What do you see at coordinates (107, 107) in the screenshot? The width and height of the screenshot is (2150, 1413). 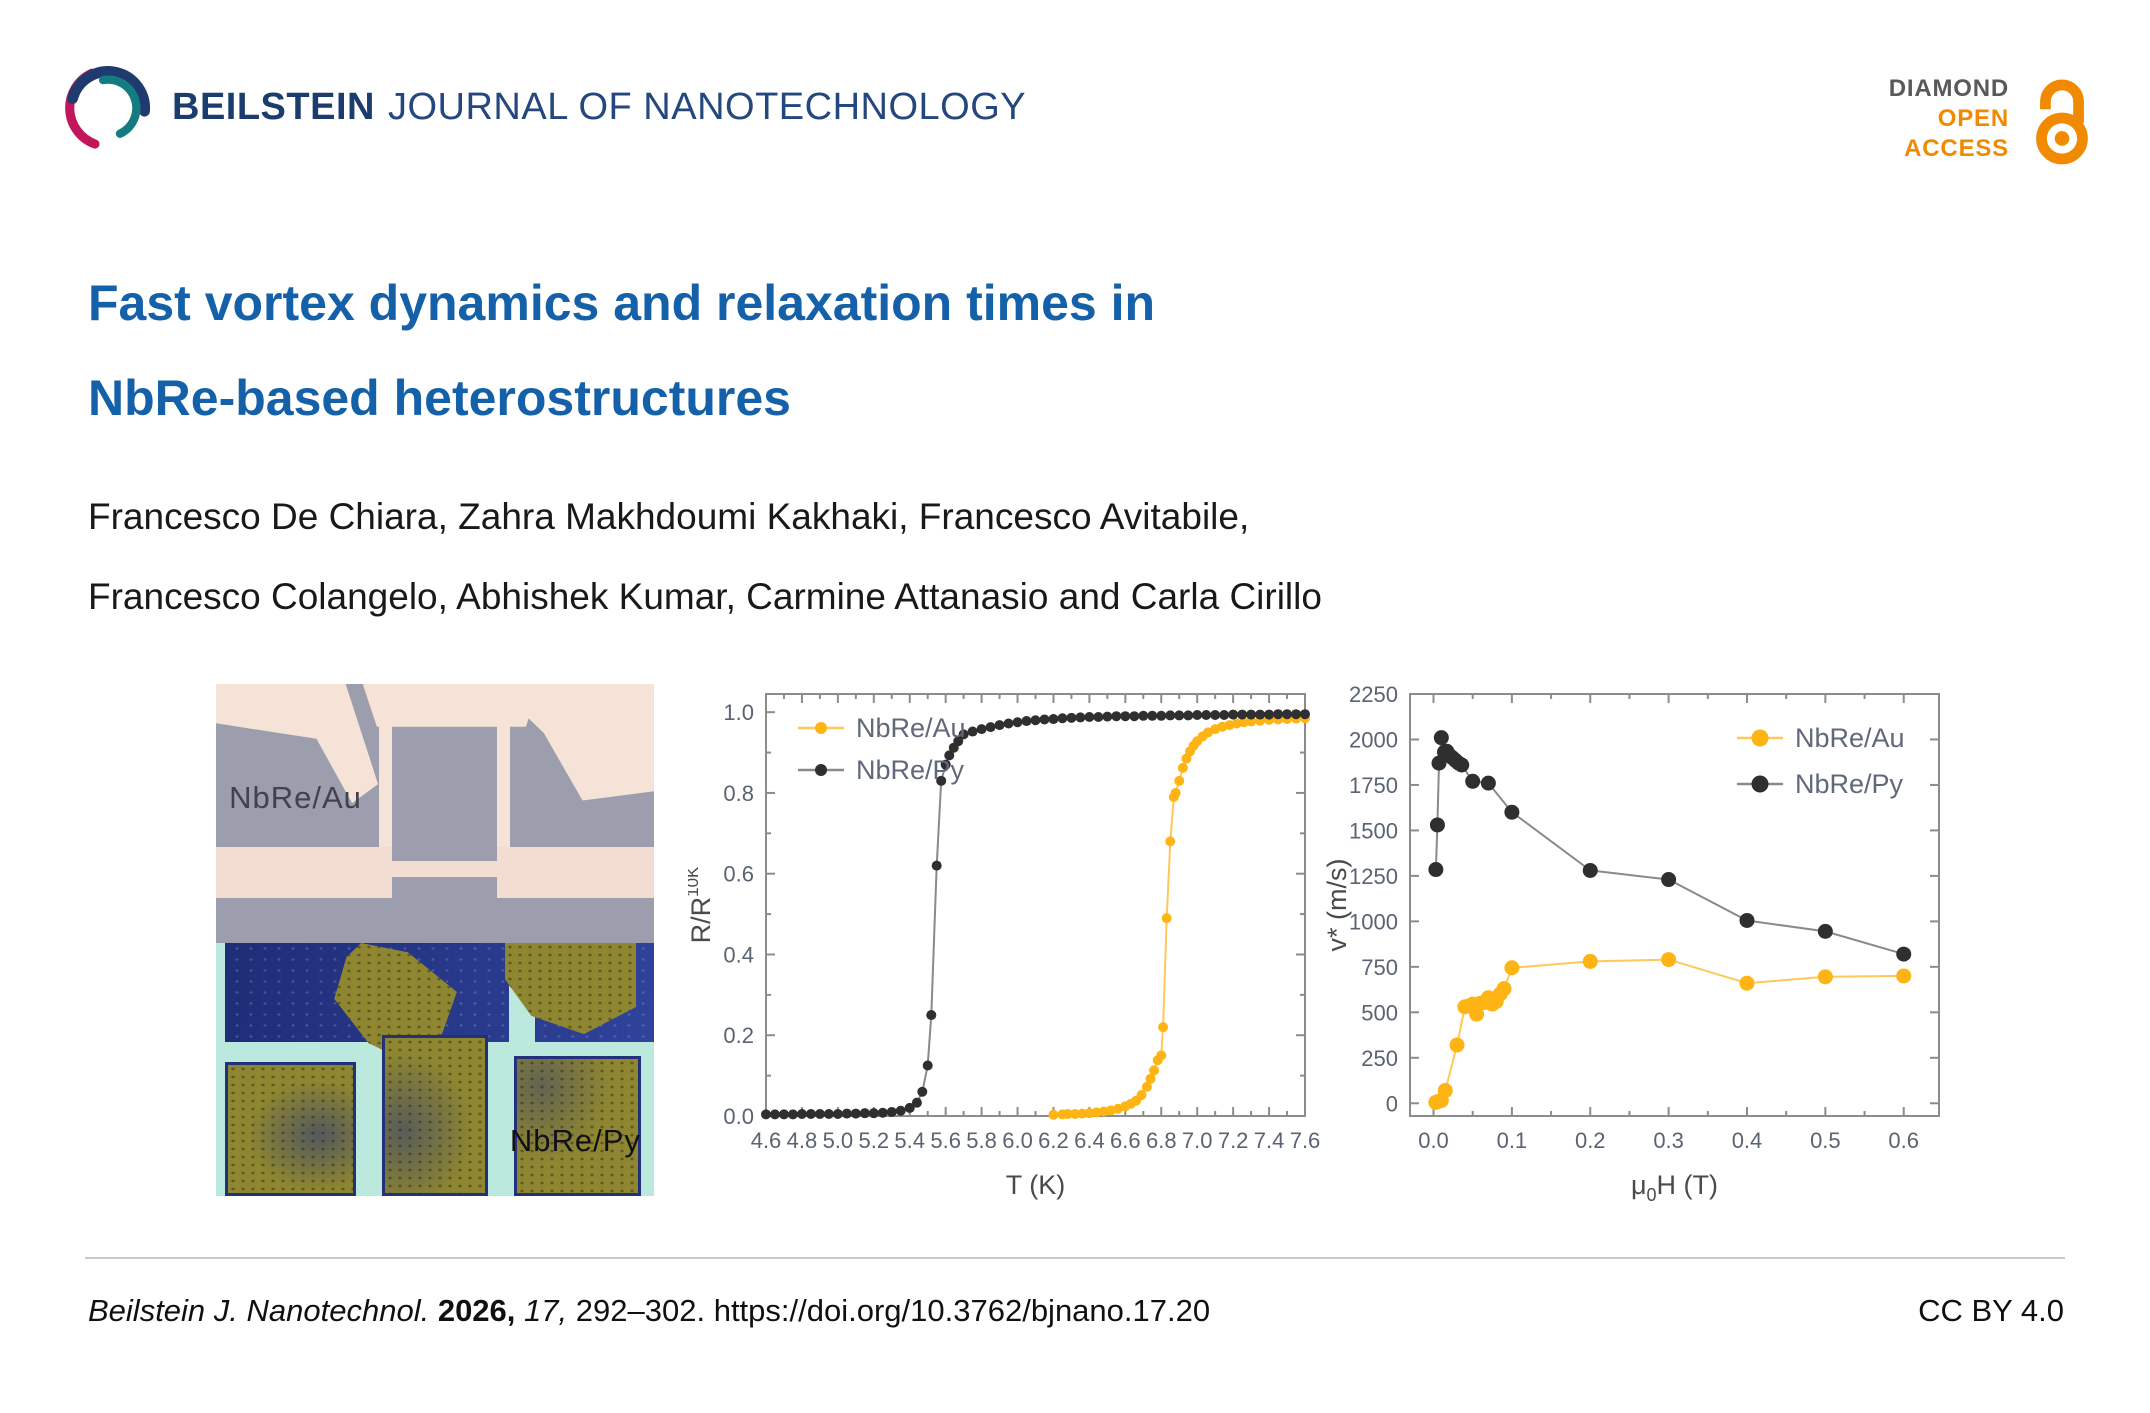 I see `beilstein-logo-icon` at bounding box center [107, 107].